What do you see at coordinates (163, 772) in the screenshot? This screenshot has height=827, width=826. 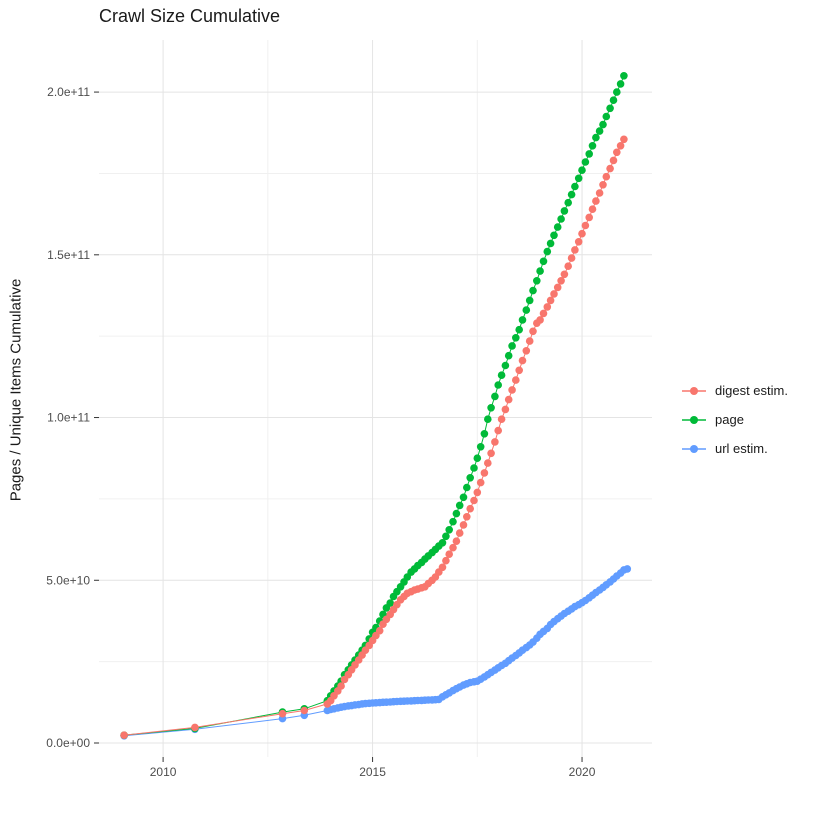 I see `x-tick-label: 2010` at bounding box center [163, 772].